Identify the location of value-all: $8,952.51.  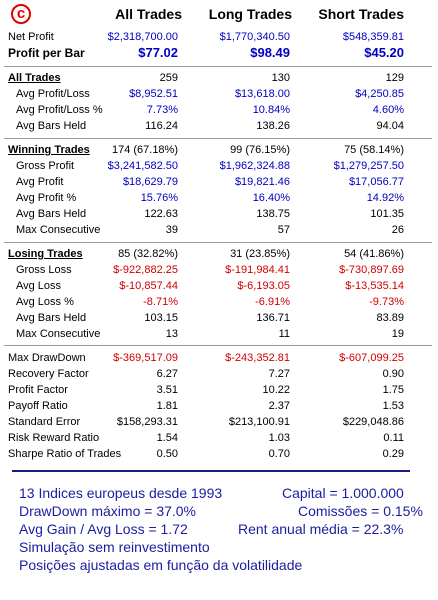
(153, 94).